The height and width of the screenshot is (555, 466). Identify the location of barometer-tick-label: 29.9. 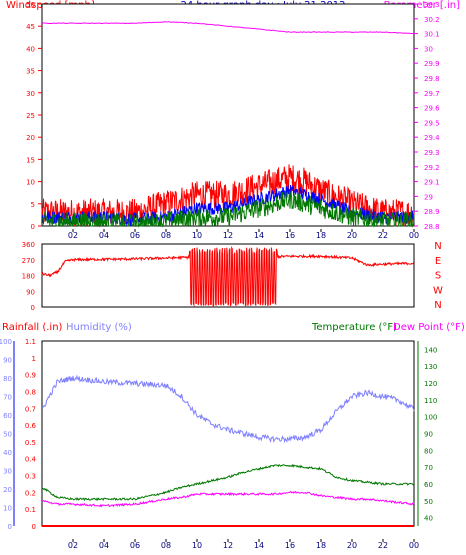
(432, 64).